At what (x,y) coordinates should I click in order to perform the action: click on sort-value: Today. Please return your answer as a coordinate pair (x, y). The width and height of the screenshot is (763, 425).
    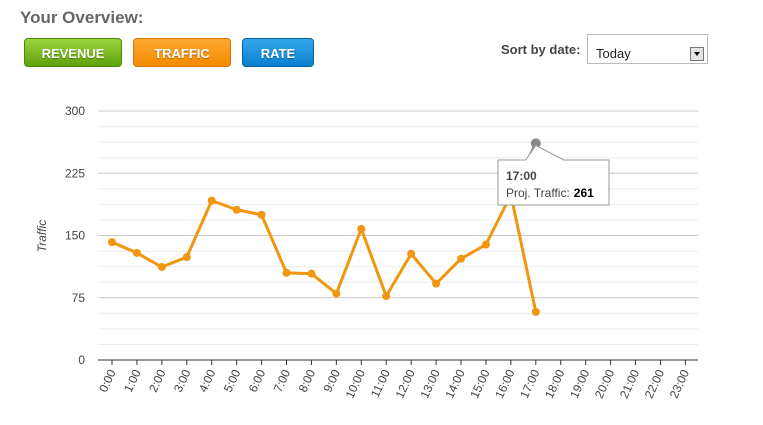
    Looking at the image, I should click on (613, 53).